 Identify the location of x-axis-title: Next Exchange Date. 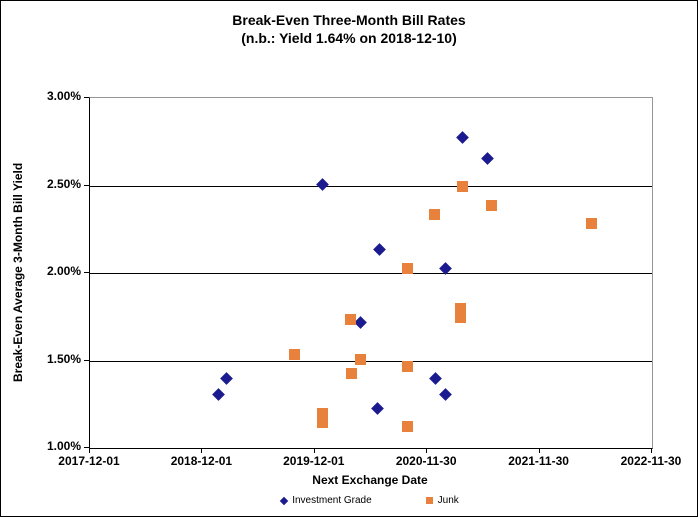
(370, 480).